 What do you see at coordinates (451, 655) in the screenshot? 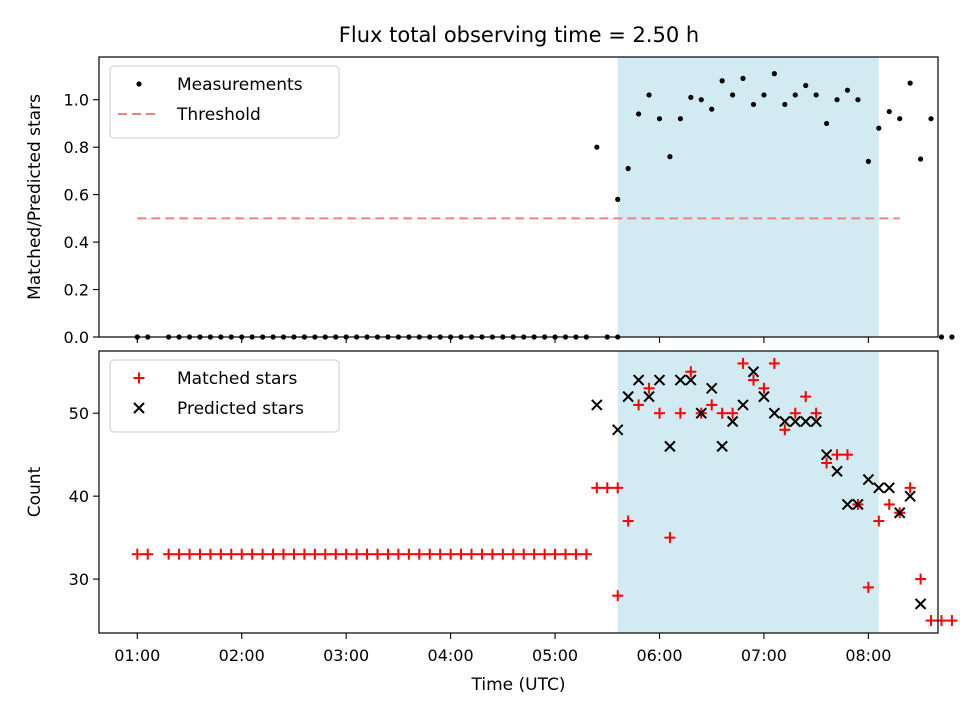
I see `x-tick-label: 04:00` at bounding box center [451, 655].